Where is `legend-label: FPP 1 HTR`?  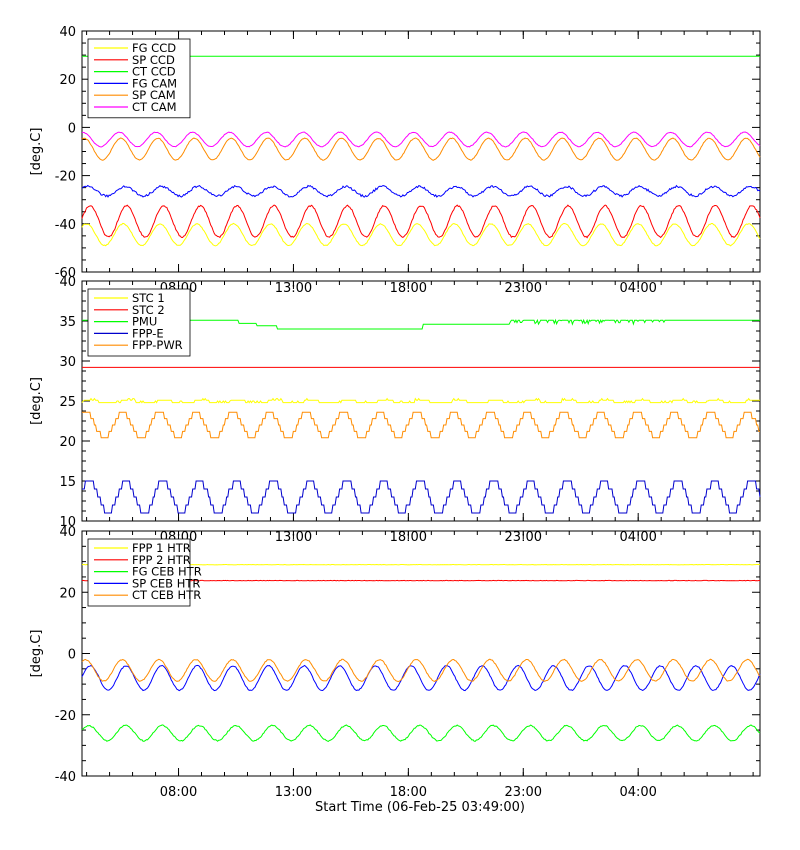
legend-label: FPP 1 HTR is located at coordinates (161, 548).